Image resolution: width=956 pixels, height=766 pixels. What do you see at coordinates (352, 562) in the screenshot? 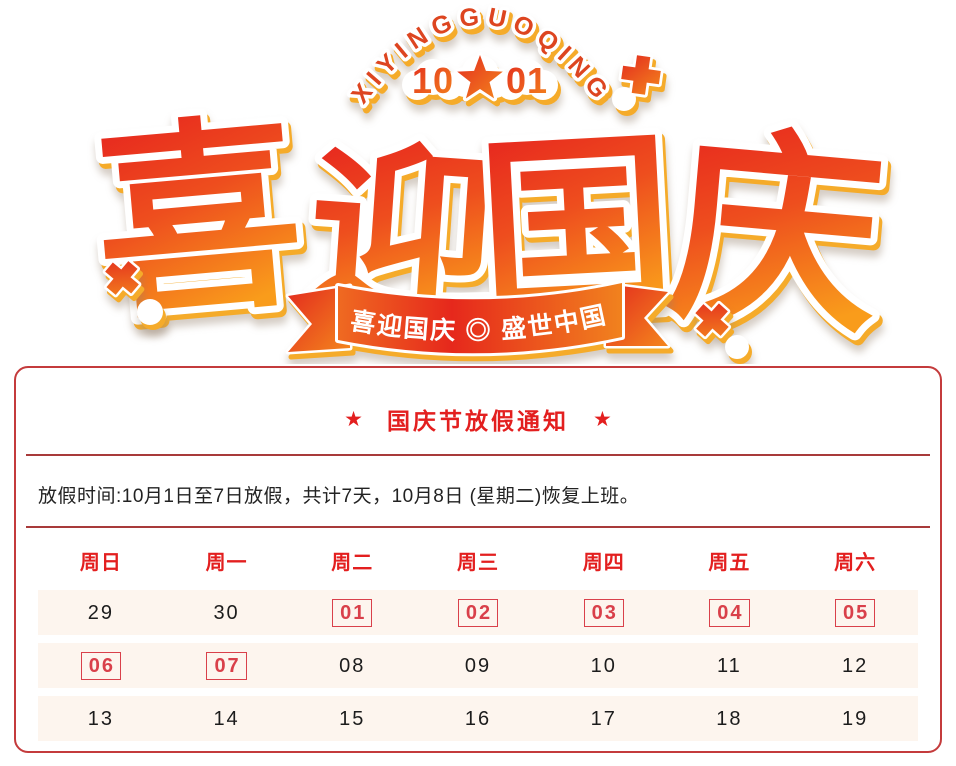
I see `weekday-label: 周二` at bounding box center [352, 562].